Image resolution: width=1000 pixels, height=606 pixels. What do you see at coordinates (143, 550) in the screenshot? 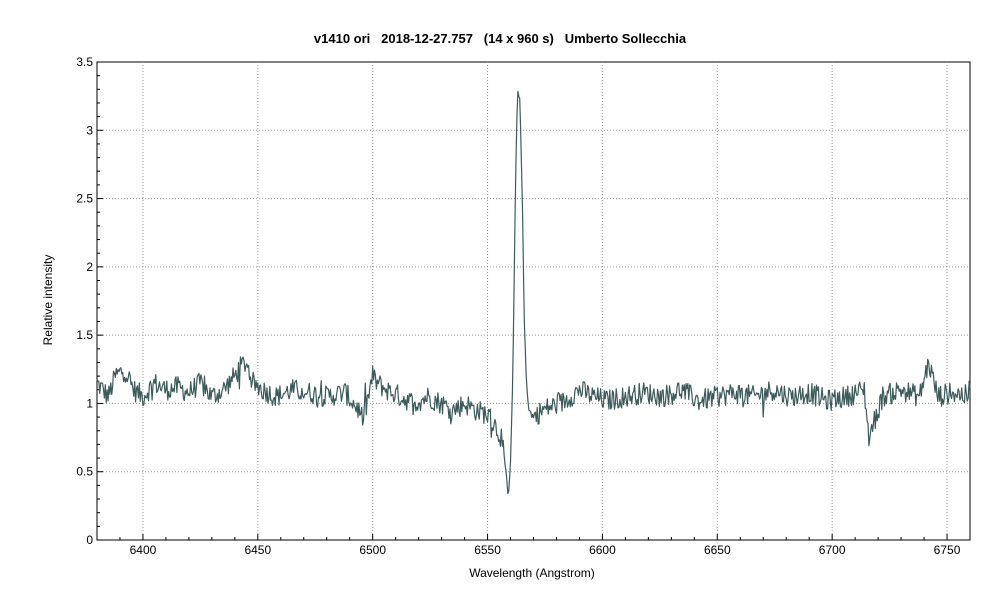
I see `x-tick-label: 6400` at bounding box center [143, 550].